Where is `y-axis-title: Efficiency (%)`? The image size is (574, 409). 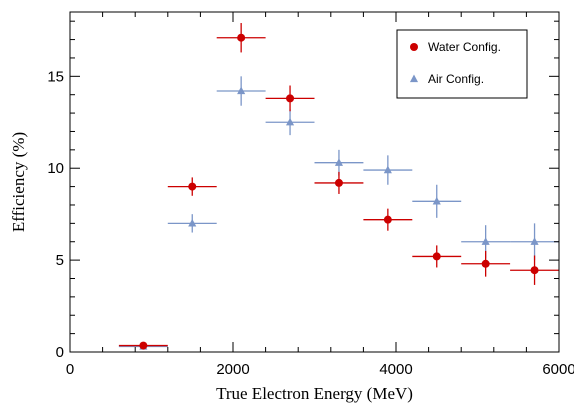
y-axis-title: Efficiency (%) is located at coordinates (18, 182).